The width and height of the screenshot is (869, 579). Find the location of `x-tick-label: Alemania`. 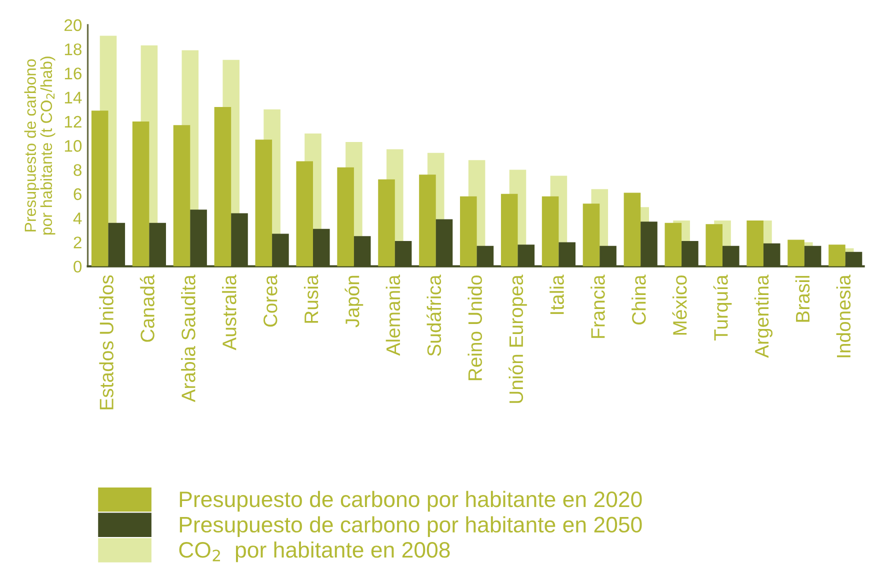

x-tick-label: Alemania is located at coordinates (393, 315).